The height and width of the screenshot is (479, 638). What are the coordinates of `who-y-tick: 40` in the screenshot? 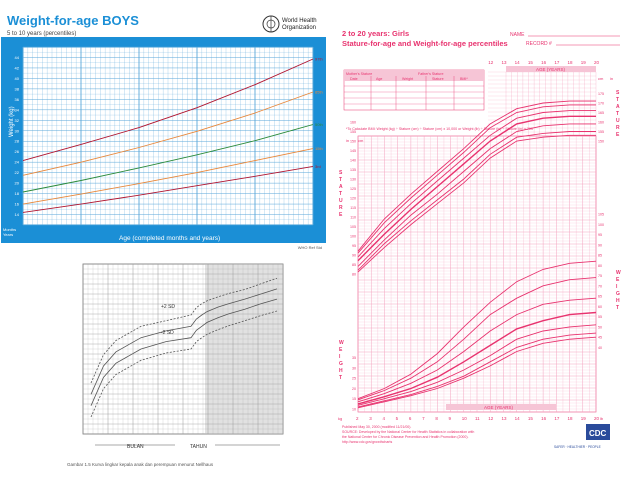 It's located at (17, 78).